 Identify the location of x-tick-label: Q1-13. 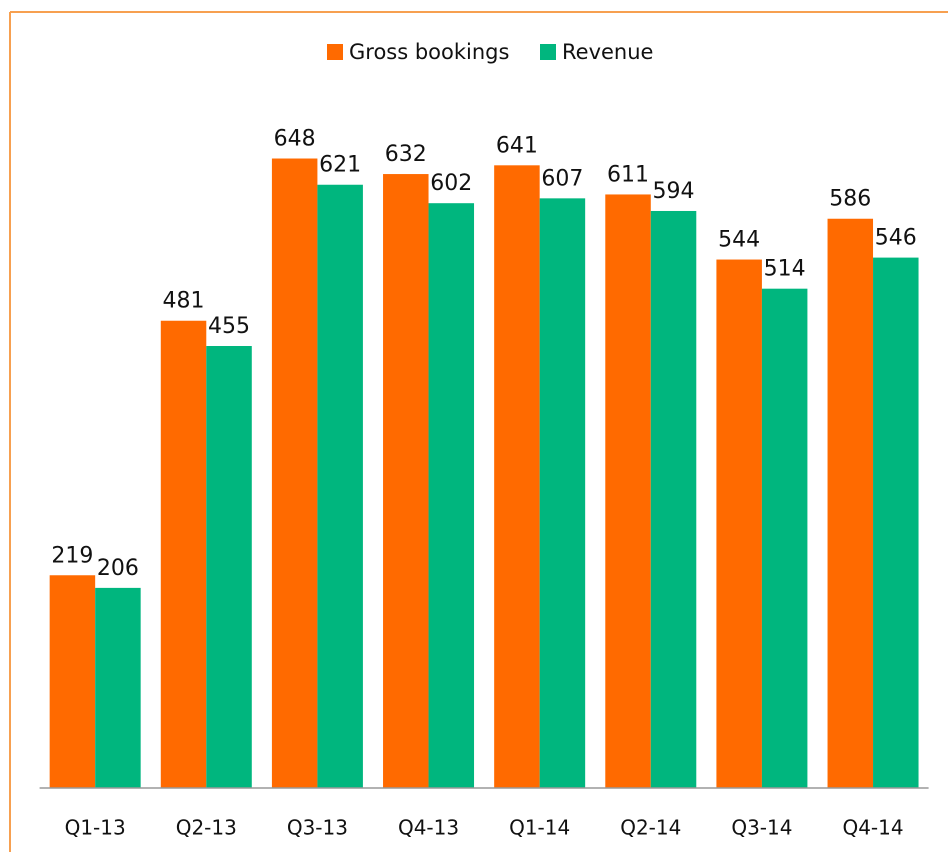
(95, 828).